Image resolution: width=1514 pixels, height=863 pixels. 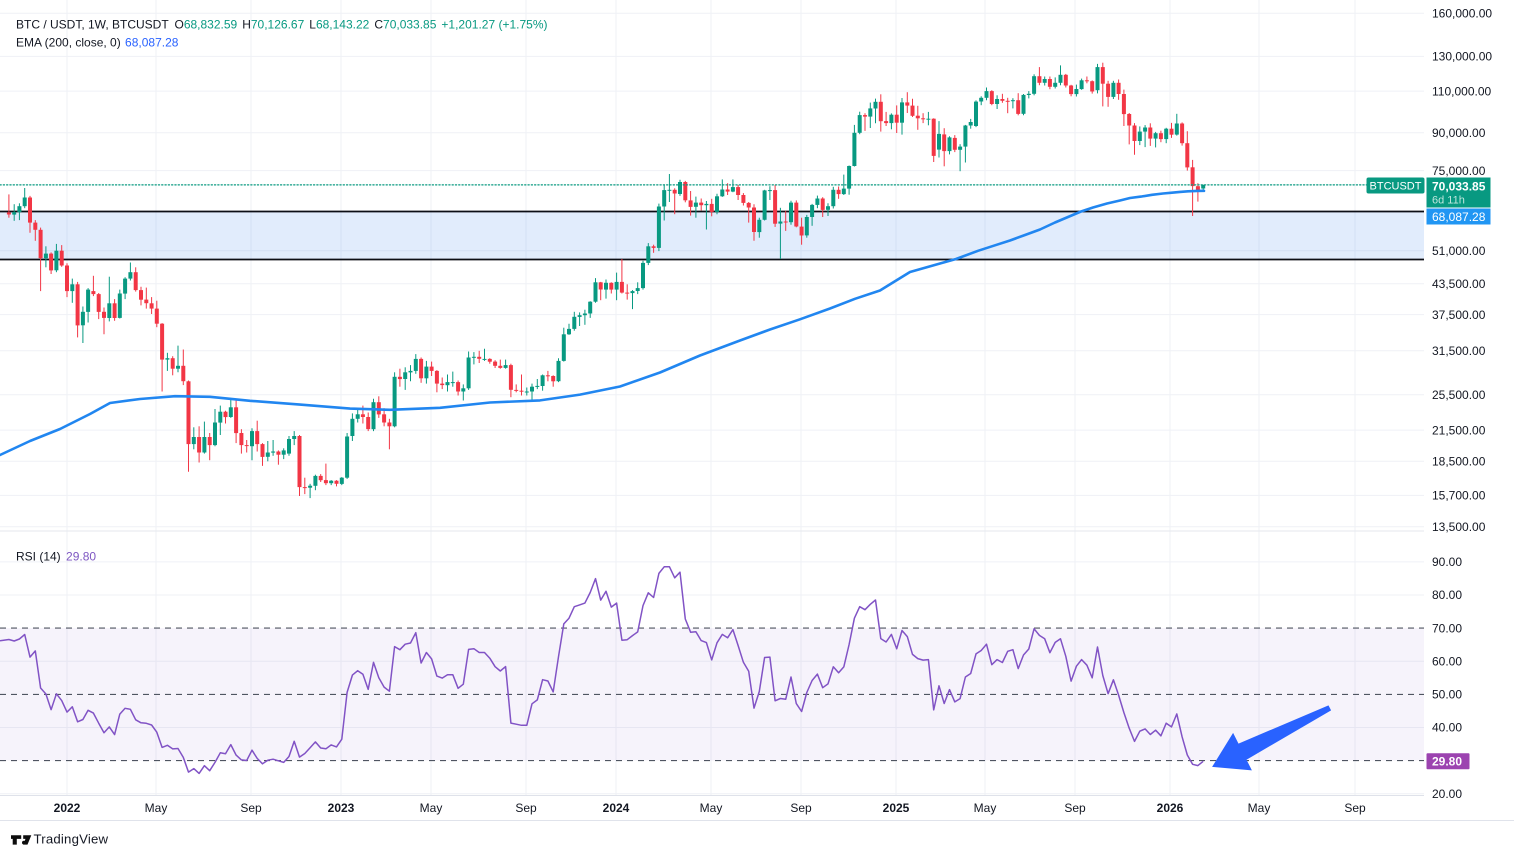 I want to click on svg-text: 50.00, so click(x=1447, y=695).